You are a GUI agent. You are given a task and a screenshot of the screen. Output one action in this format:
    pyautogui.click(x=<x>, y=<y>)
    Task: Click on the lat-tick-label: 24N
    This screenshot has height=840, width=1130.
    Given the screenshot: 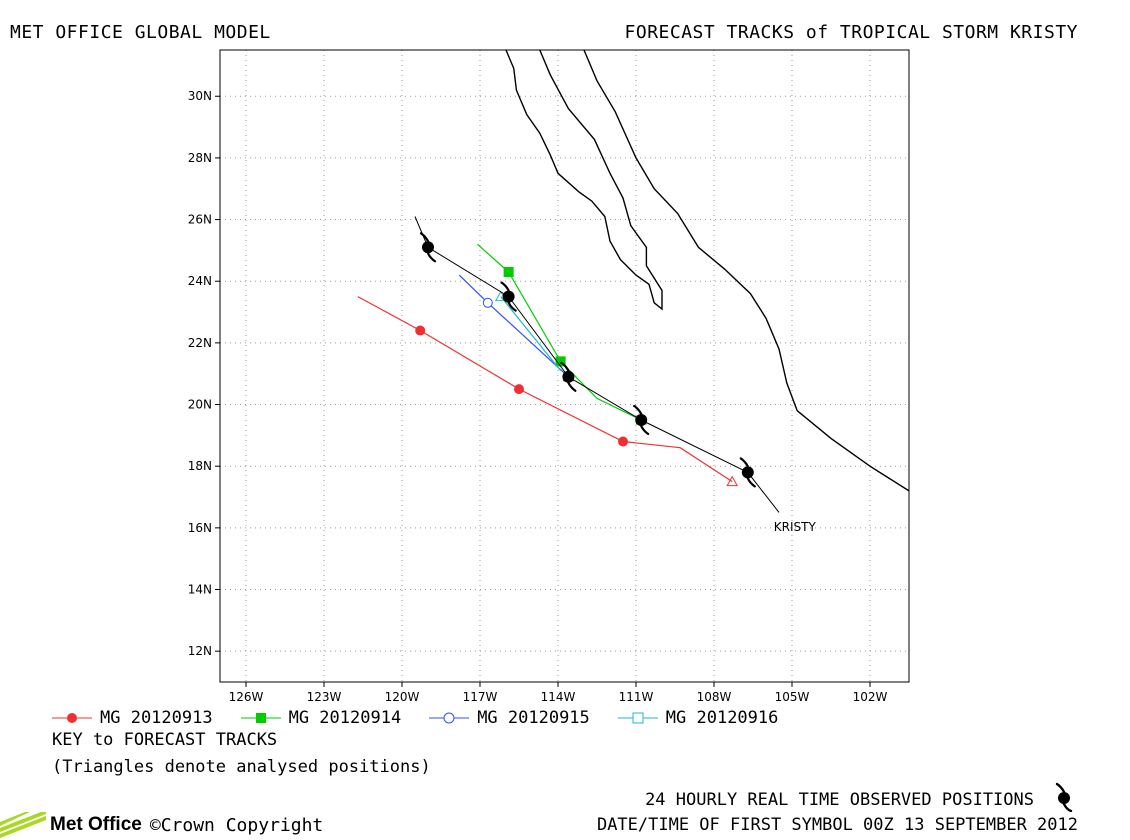 What is the action you would take?
    pyautogui.click(x=200, y=281)
    